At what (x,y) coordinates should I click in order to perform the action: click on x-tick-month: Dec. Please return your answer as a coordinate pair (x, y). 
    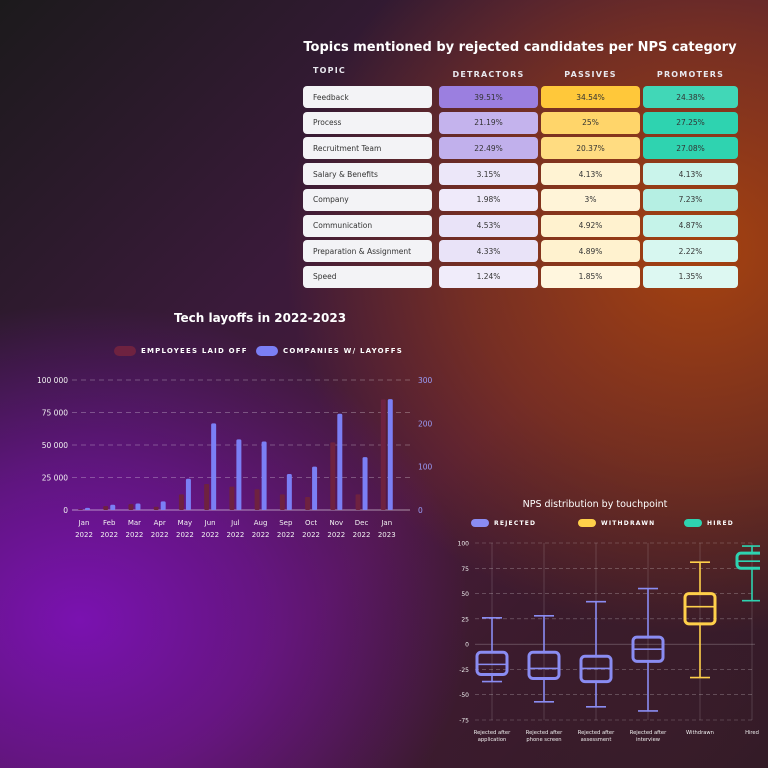
    Looking at the image, I should click on (362, 523).